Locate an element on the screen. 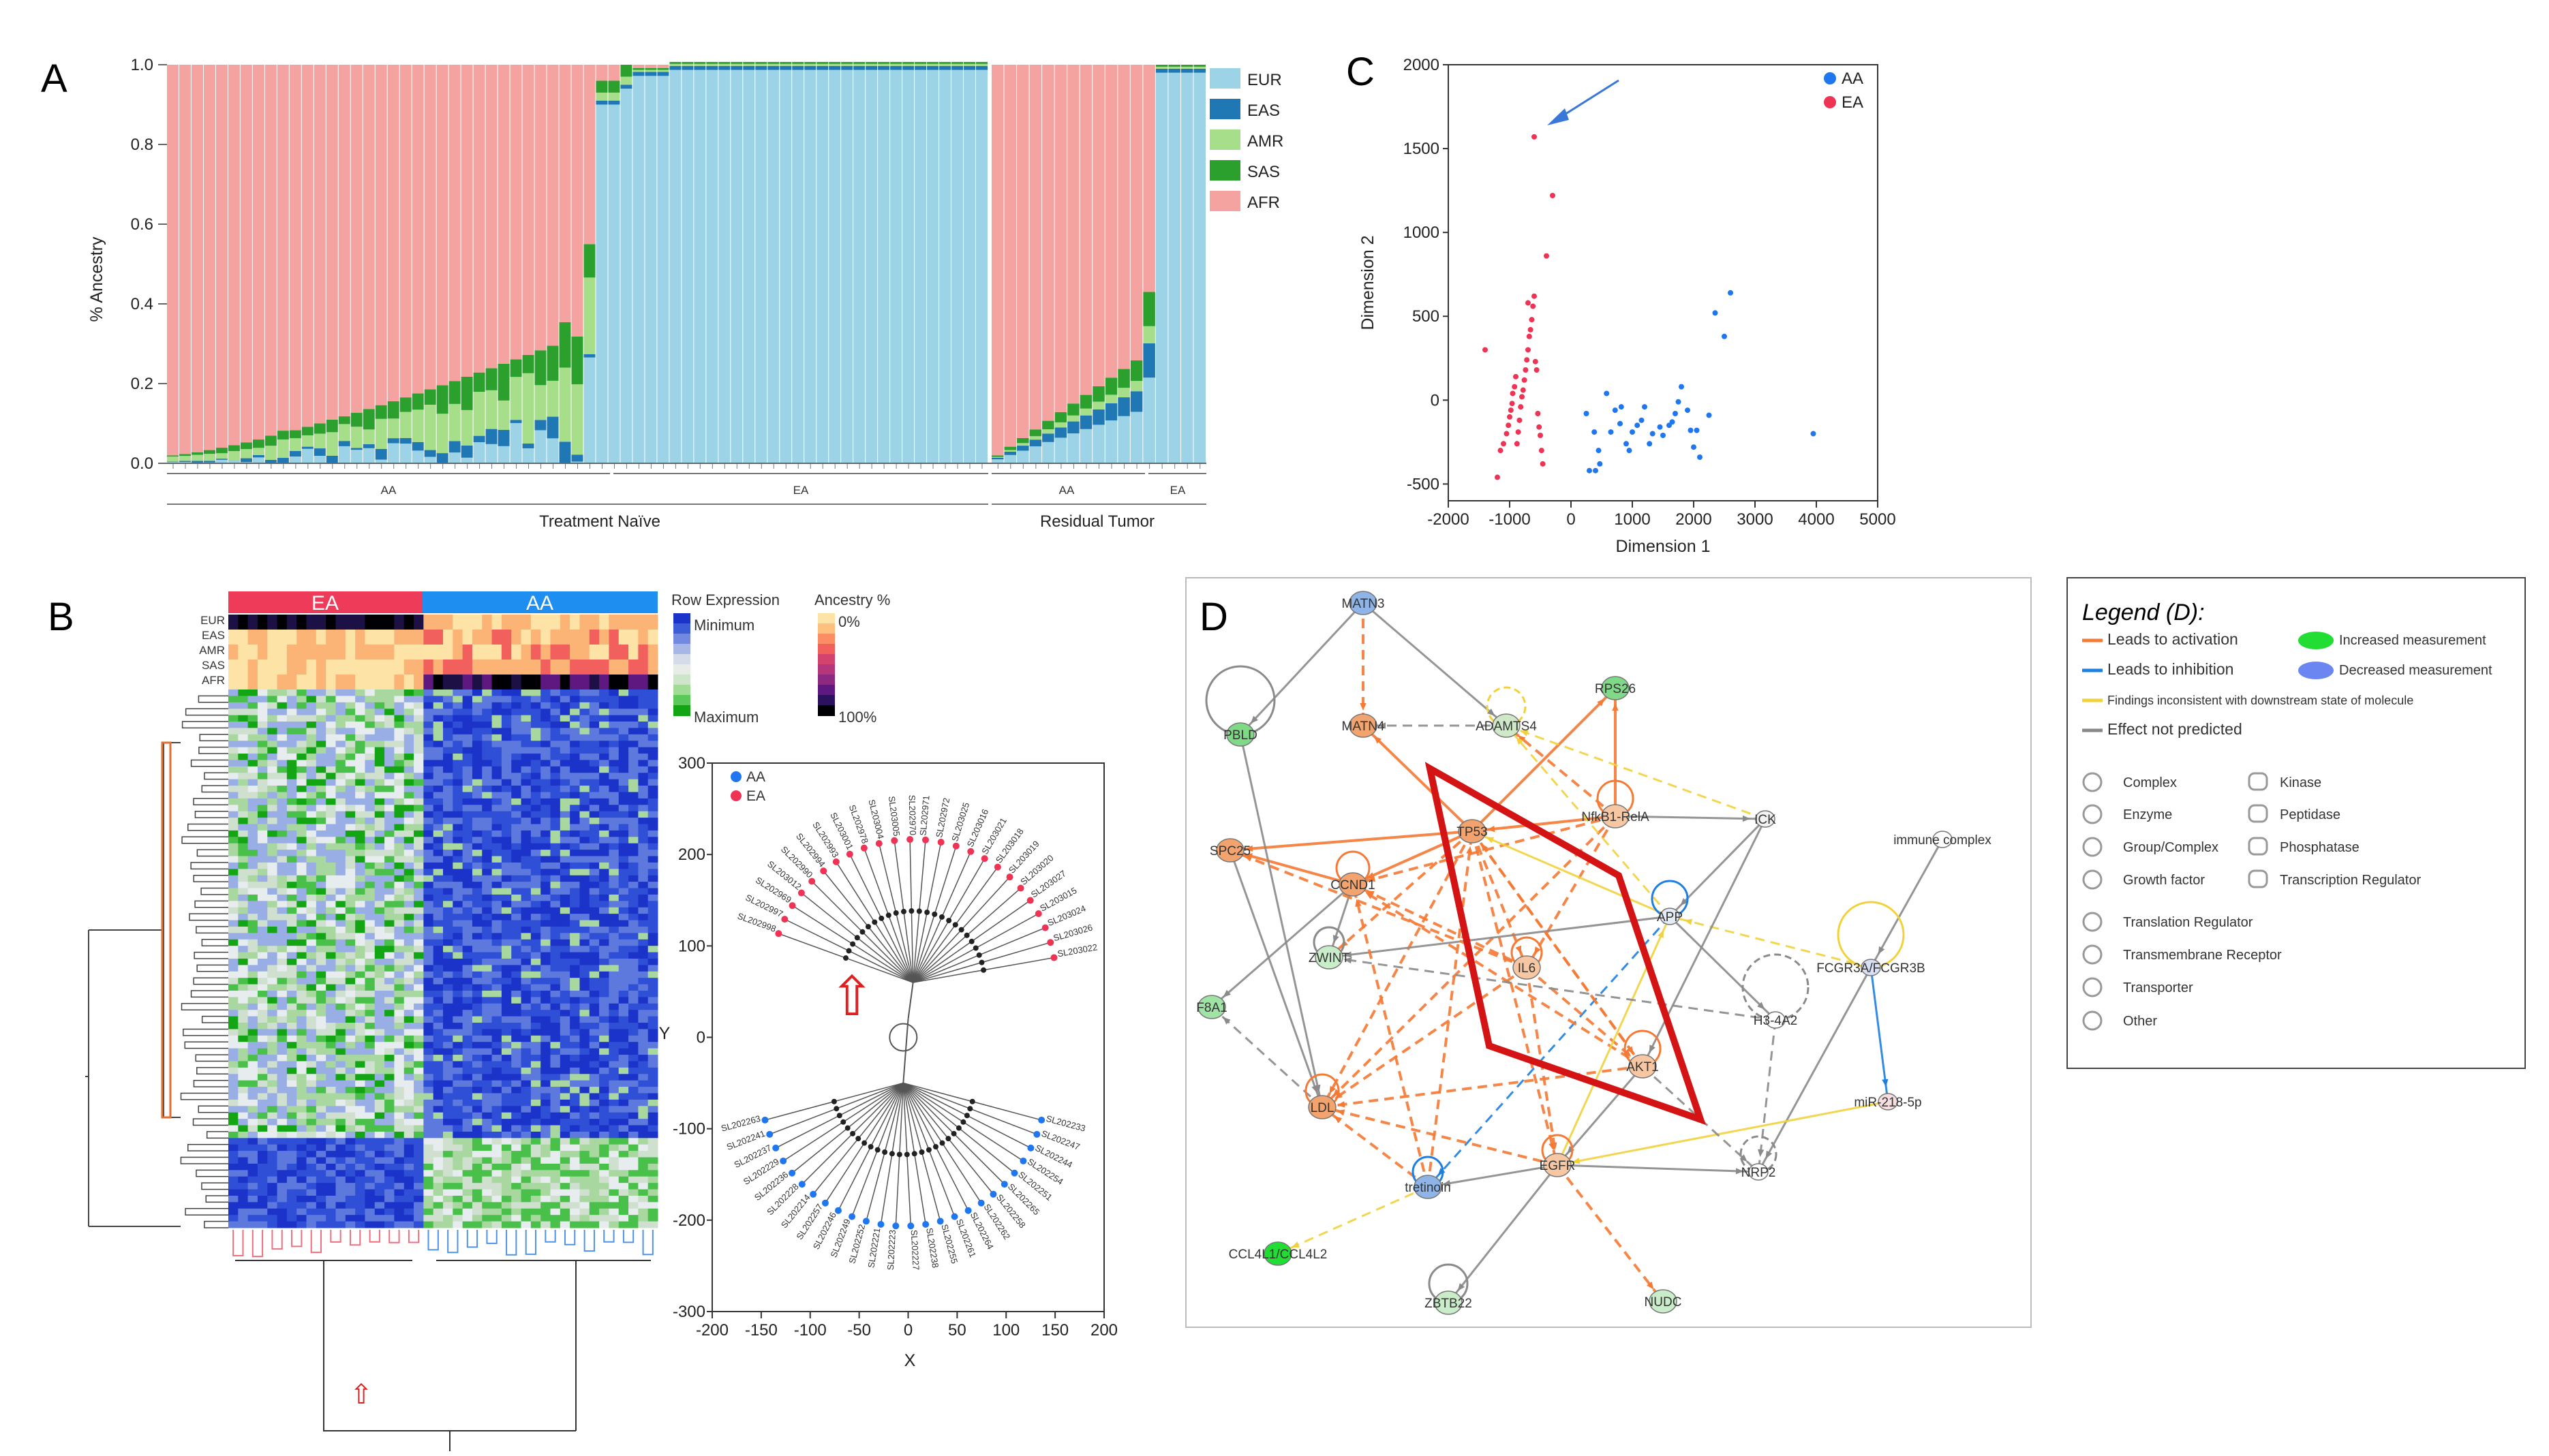 The height and width of the screenshot is (1456, 2549). point-aa is located at coordinates (1715, 313).